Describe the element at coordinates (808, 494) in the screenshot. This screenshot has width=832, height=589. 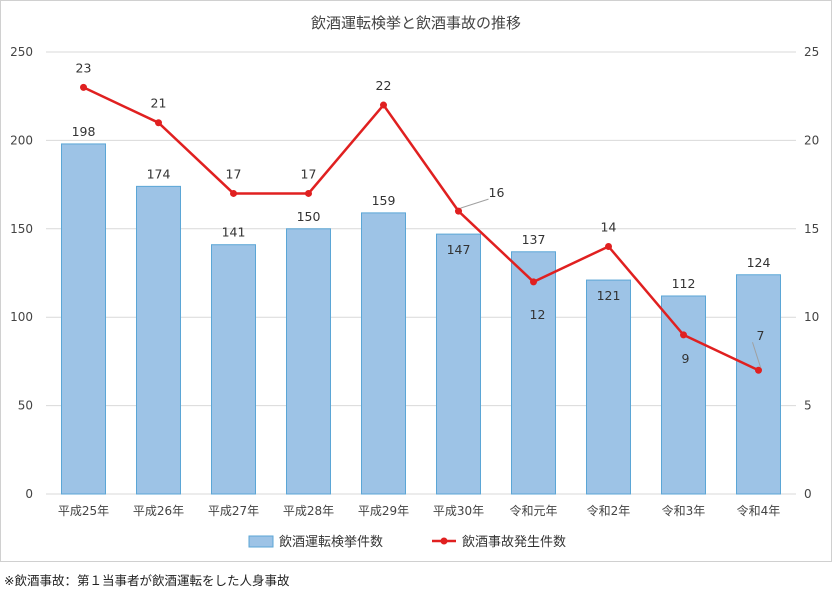
I see `y-right-tick-label: 0` at that location.